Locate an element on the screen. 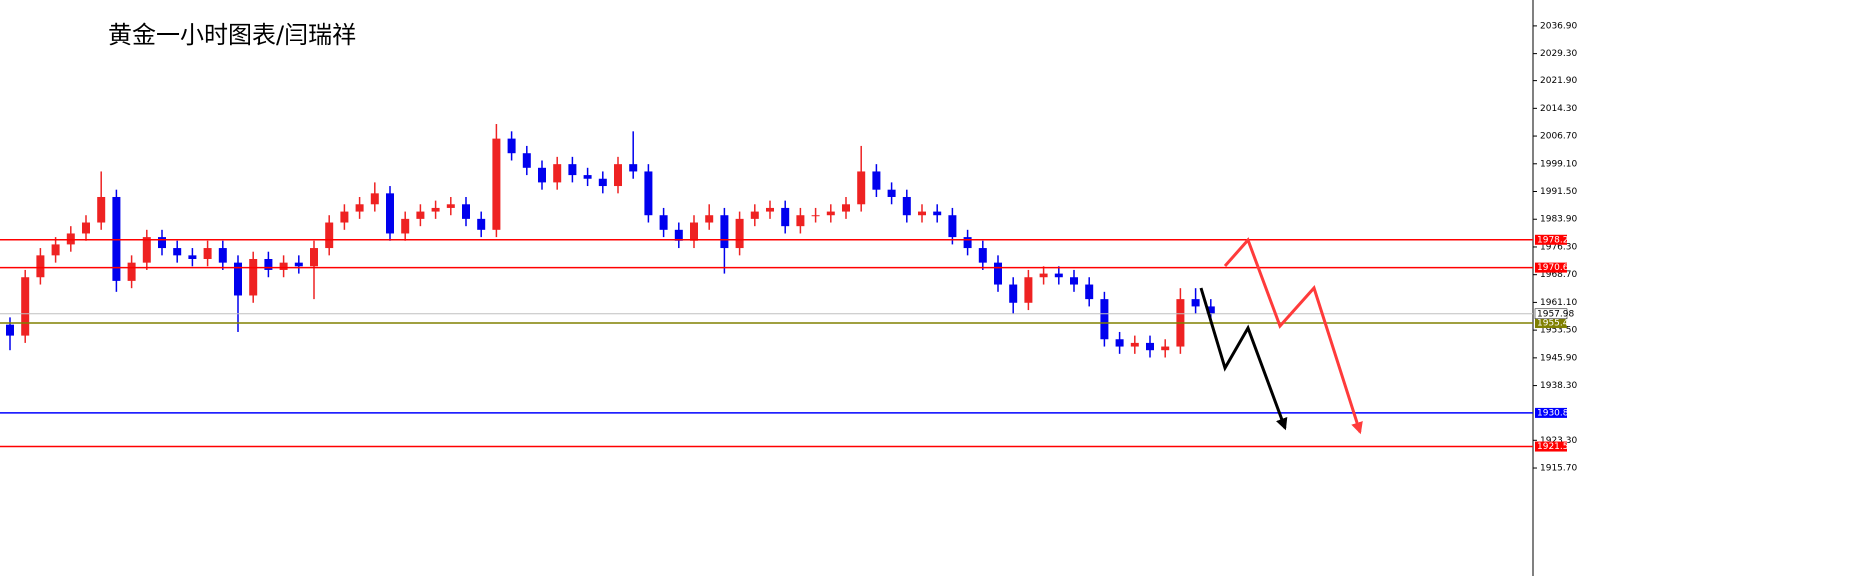  level-label: 1921.59 is located at coordinates (1555, 447).